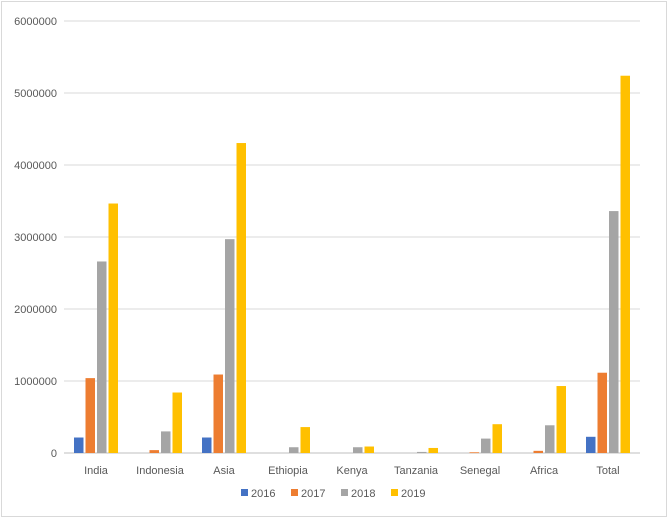  I want to click on y-tick-label: 5000000, so click(35, 94).